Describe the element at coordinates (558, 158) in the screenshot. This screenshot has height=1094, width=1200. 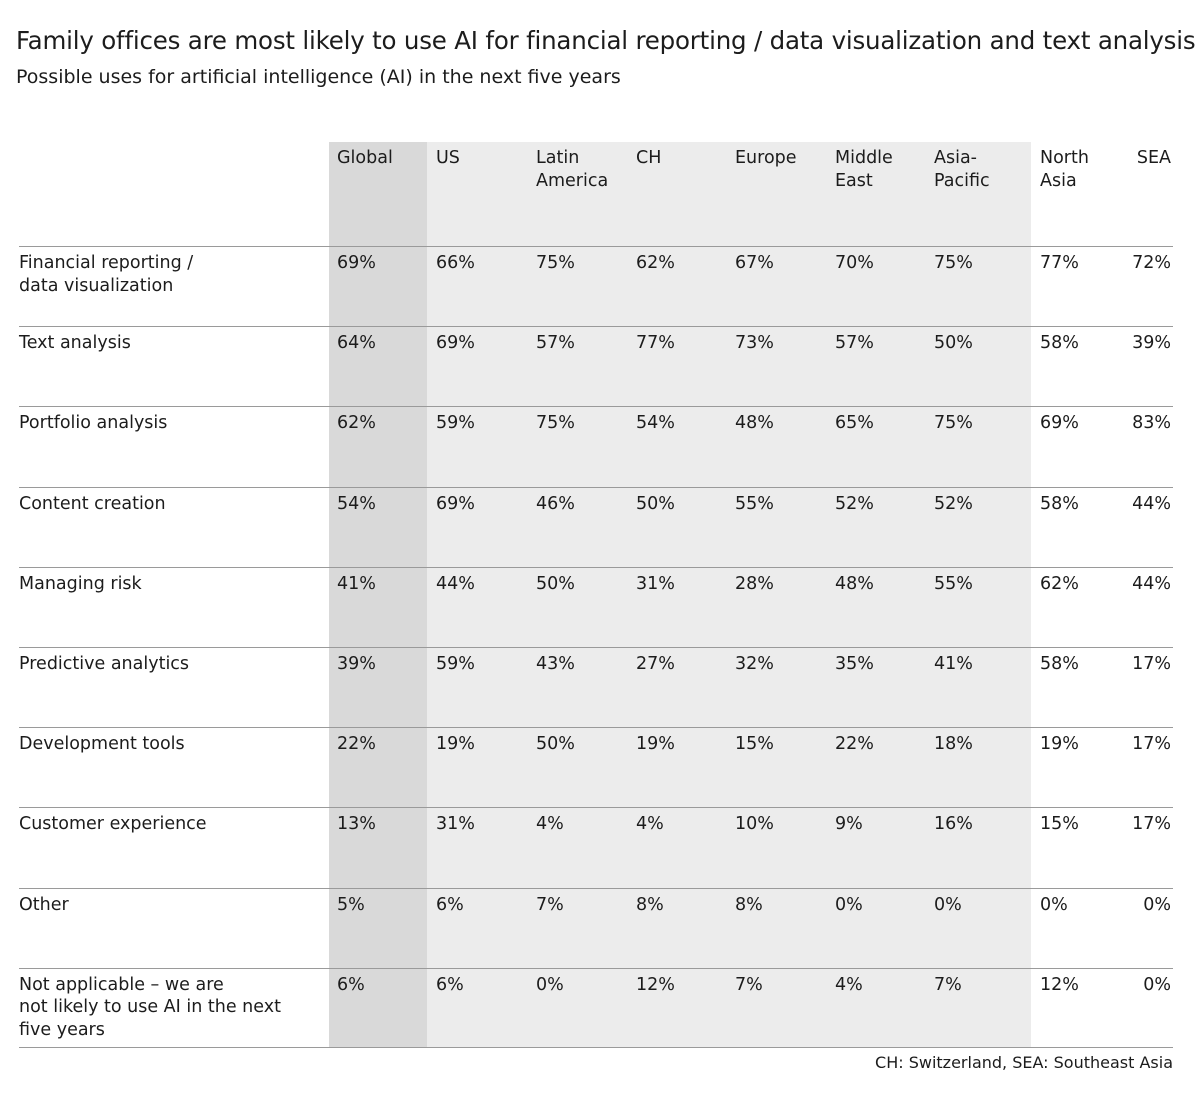
I see `column-header: Latin` at that location.